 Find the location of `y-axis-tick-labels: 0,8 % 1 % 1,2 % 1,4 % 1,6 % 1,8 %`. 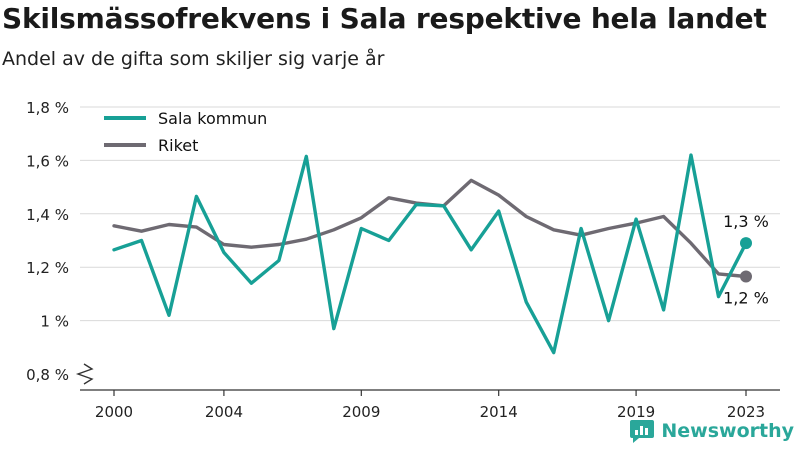

y-axis-tick-labels: 0,8 % 1 % 1,2 % 1,4 % 1,6 % 1,8 % is located at coordinates (60, 242).